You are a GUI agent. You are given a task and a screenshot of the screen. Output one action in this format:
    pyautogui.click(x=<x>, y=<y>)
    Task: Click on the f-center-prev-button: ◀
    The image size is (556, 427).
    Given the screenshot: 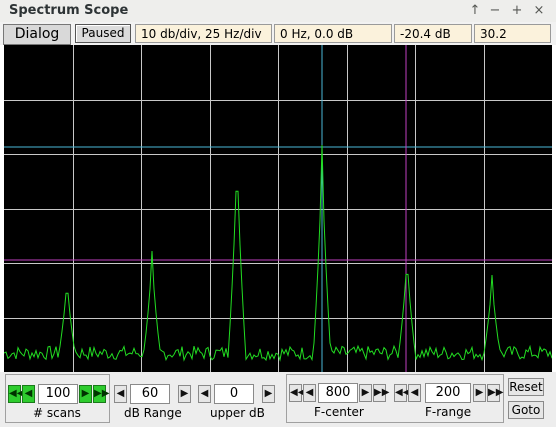 What is the action you would take?
    pyautogui.click(x=309, y=393)
    